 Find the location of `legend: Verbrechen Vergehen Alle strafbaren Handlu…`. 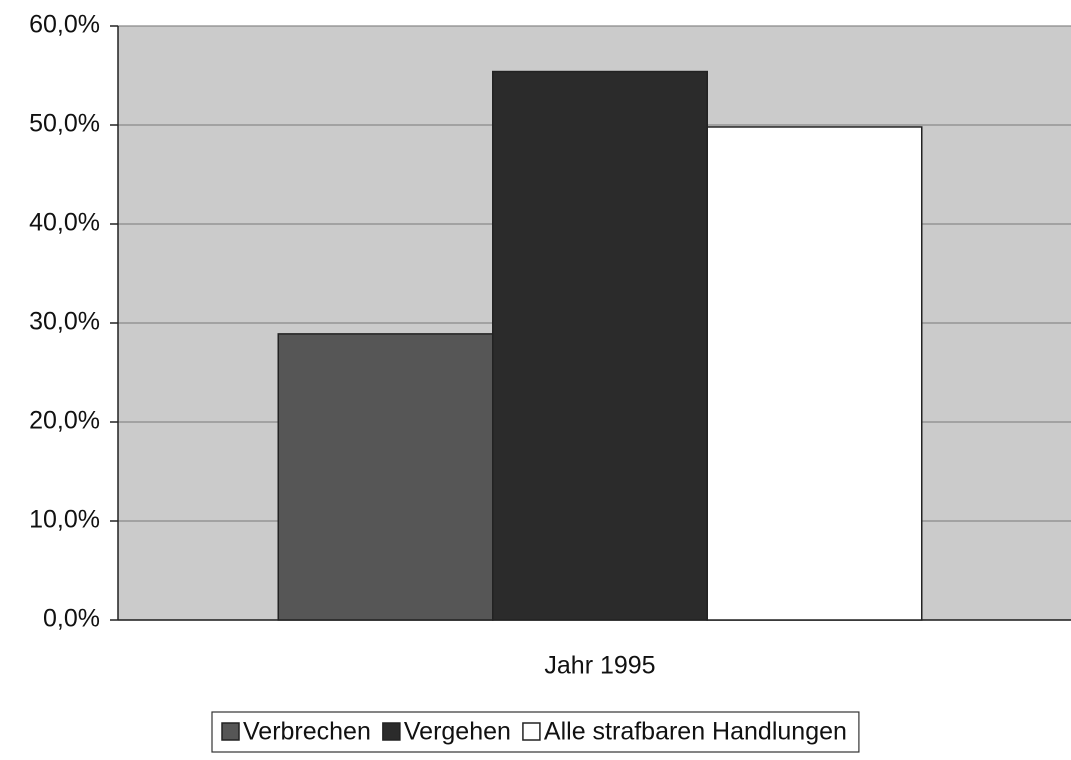

legend: Verbrechen Vergehen Alle strafbaren Handlu… is located at coordinates (535, 732).